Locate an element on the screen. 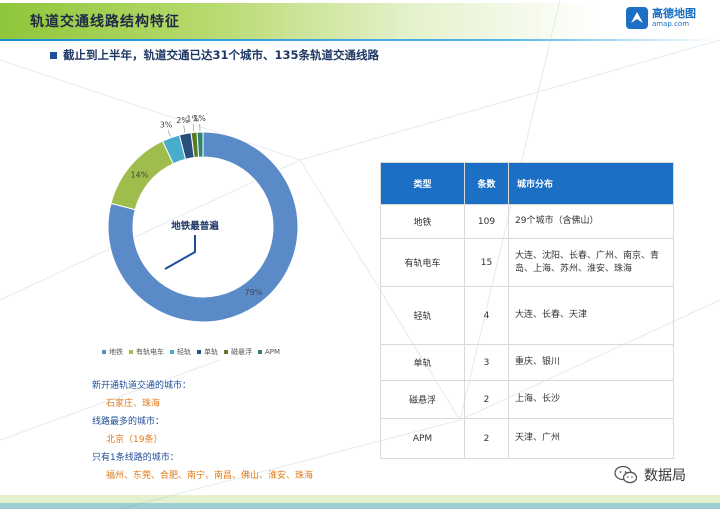  cell-cities: 29个城市（含佛山） is located at coordinates (591, 221).